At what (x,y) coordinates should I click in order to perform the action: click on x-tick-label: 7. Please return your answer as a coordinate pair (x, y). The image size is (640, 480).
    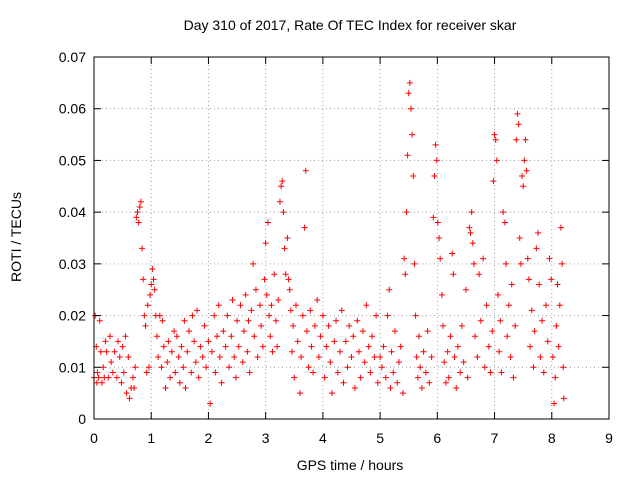
    Looking at the image, I should click on (495, 438).